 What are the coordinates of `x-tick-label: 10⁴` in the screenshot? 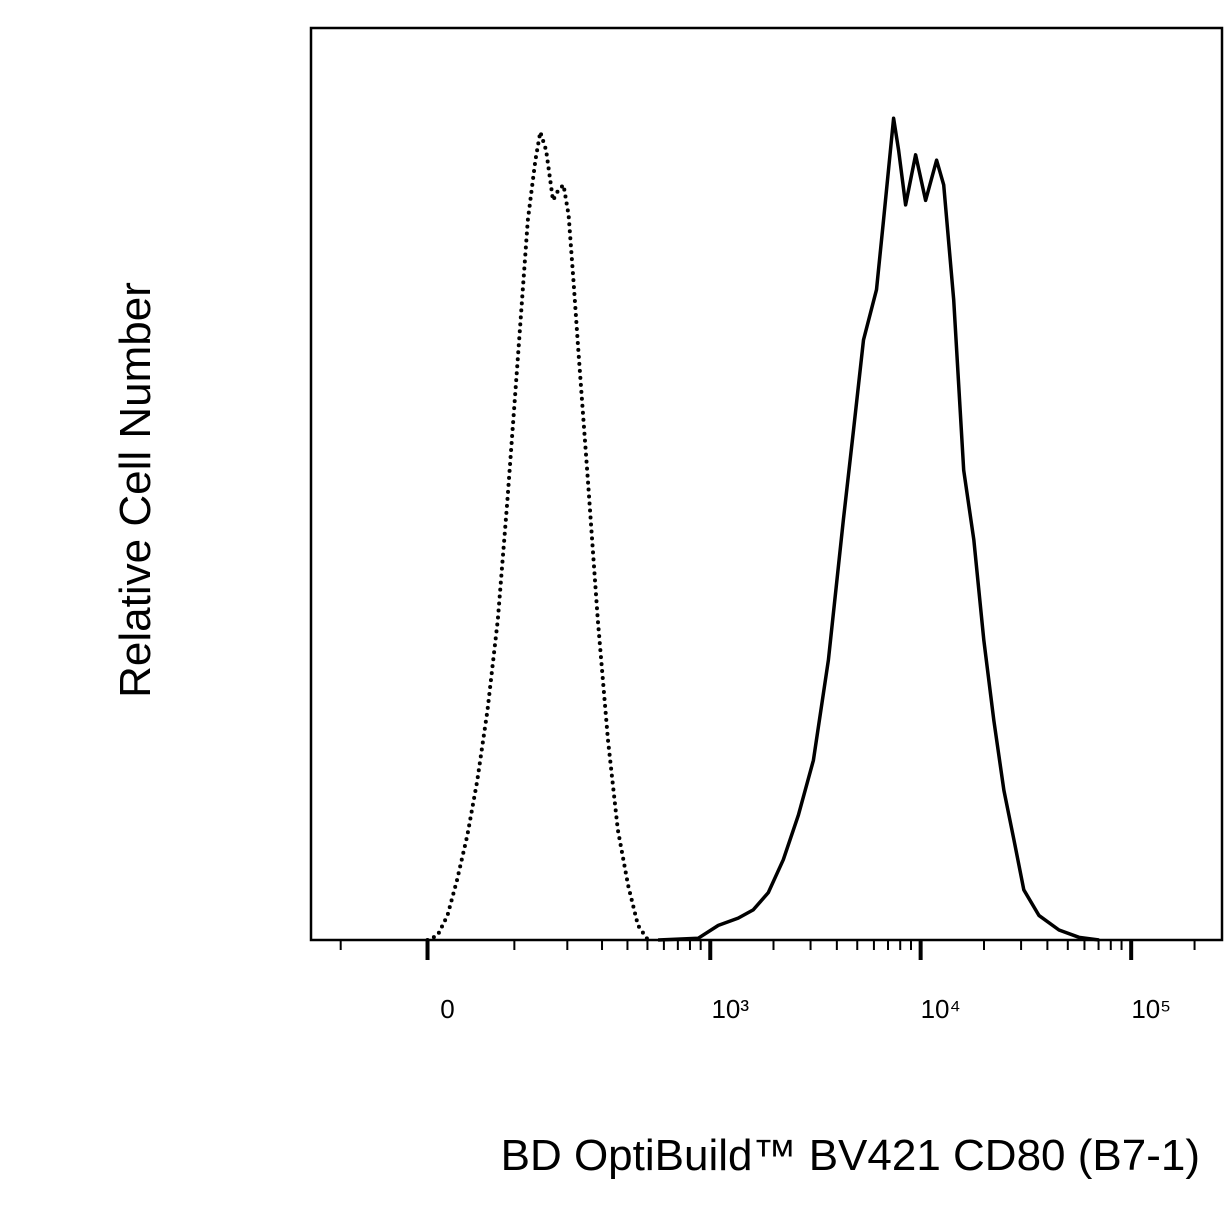 It's located at (941, 1009).